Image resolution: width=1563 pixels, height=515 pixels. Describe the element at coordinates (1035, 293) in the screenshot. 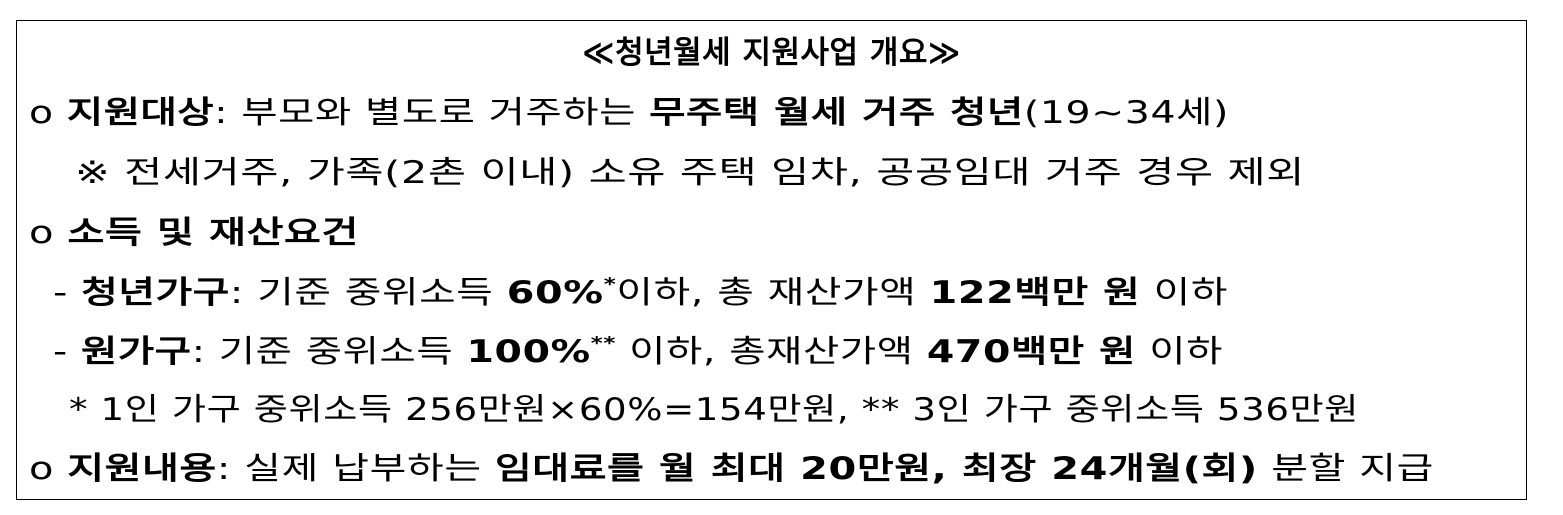

I see `bold-text: 122백만 원` at that location.